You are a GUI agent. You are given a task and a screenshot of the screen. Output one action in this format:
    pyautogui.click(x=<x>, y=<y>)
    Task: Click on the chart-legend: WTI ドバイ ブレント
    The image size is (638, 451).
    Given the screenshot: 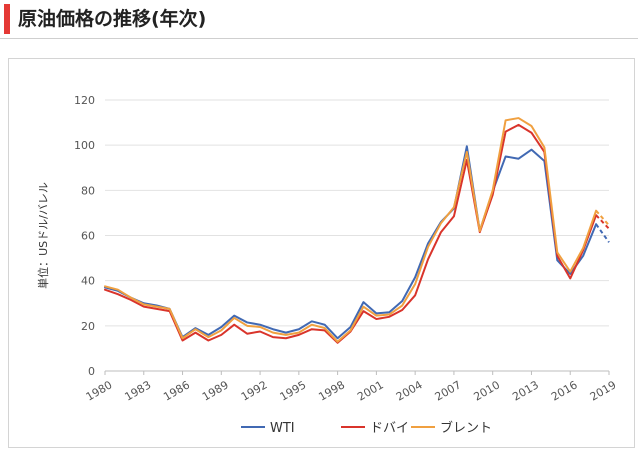 What is the action you would take?
    pyautogui.click(x=366, y=428)
    